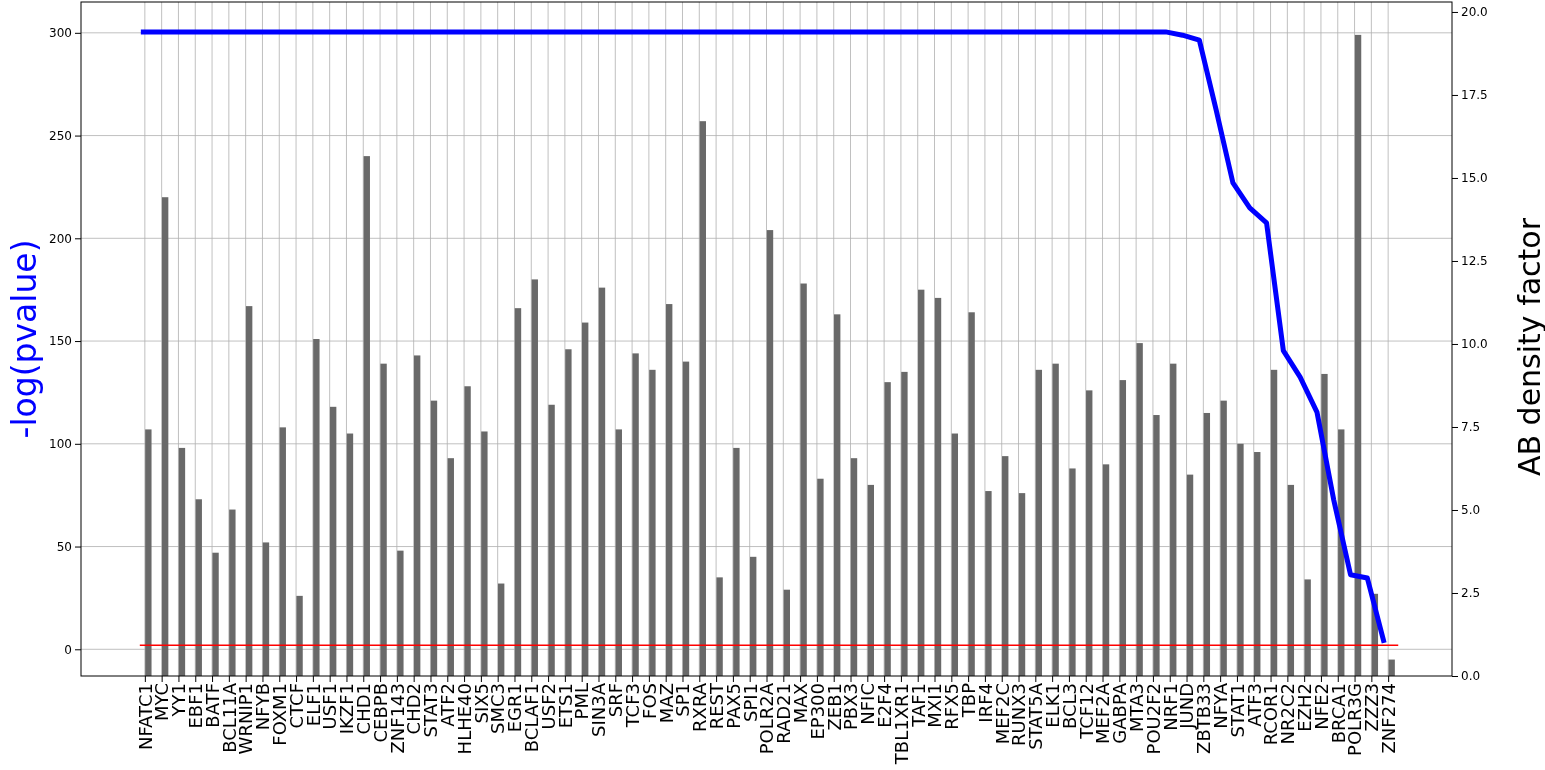 The height and width of the screenshot is (770, 1545). I want to click on y2-tick-label: 10.0, so click(1474, 344).